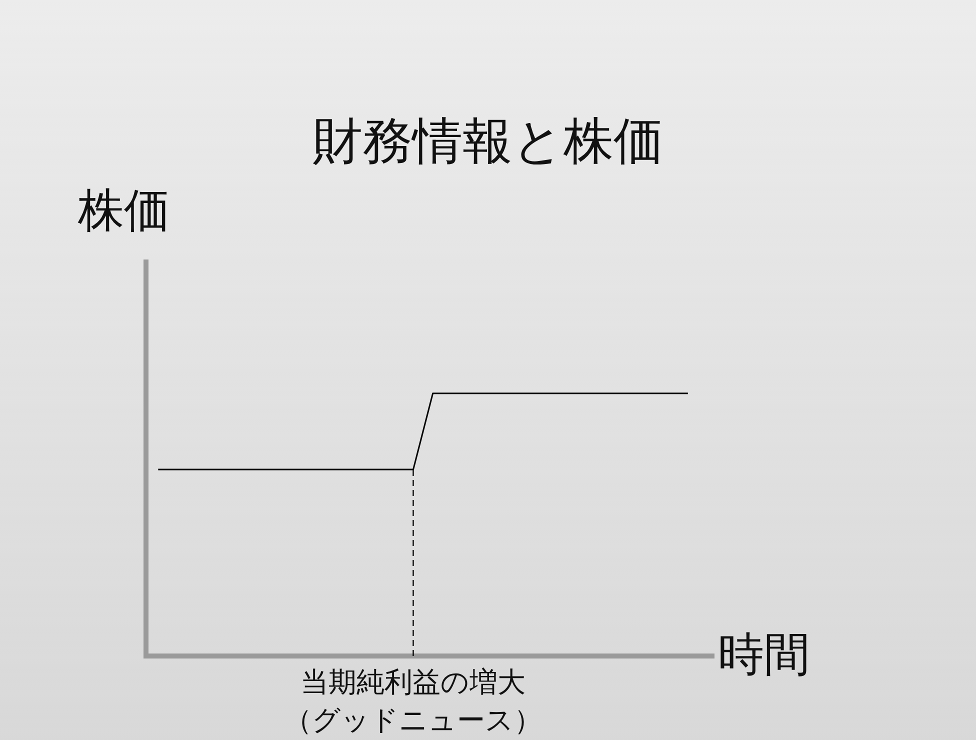 The image size is (976, 740). What do you see at coordinates (764, 654) in the screenshot?
I see `x-axis-title: 時間` at bounding box center [764, 654].